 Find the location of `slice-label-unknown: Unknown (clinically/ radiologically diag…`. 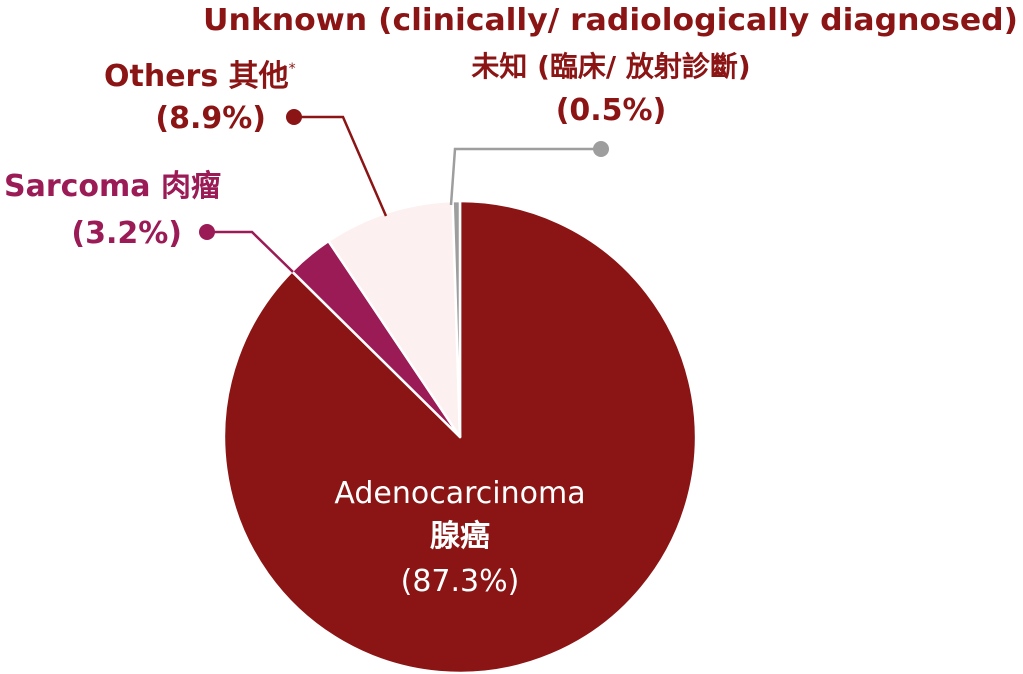

slice-label-unknown: Unknown (clinically/ radiologically diag… is located at coordinates (610, 65).